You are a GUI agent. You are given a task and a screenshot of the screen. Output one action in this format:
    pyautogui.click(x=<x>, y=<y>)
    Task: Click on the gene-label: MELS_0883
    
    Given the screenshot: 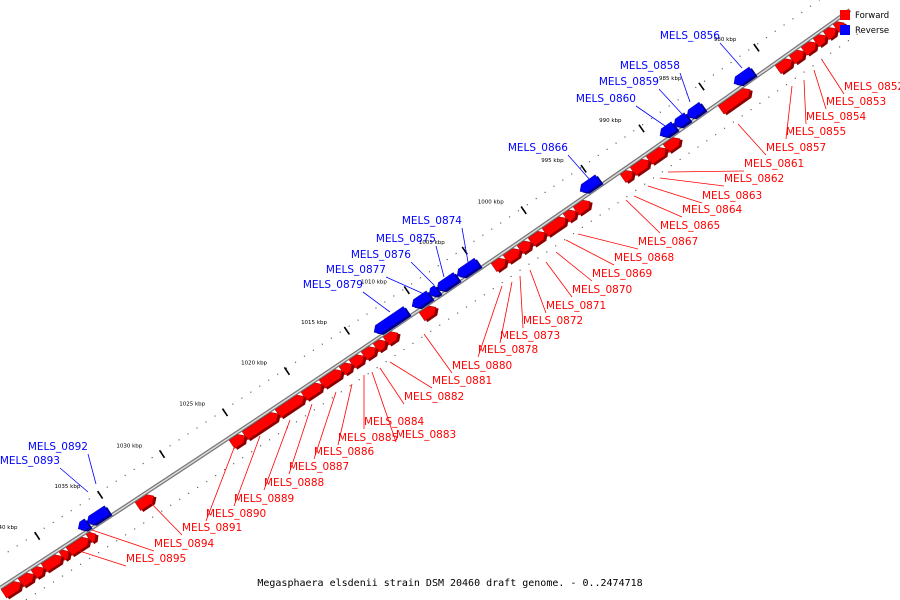 What is the action you would take?
    pyautogui.click(x=413, y=407)
    